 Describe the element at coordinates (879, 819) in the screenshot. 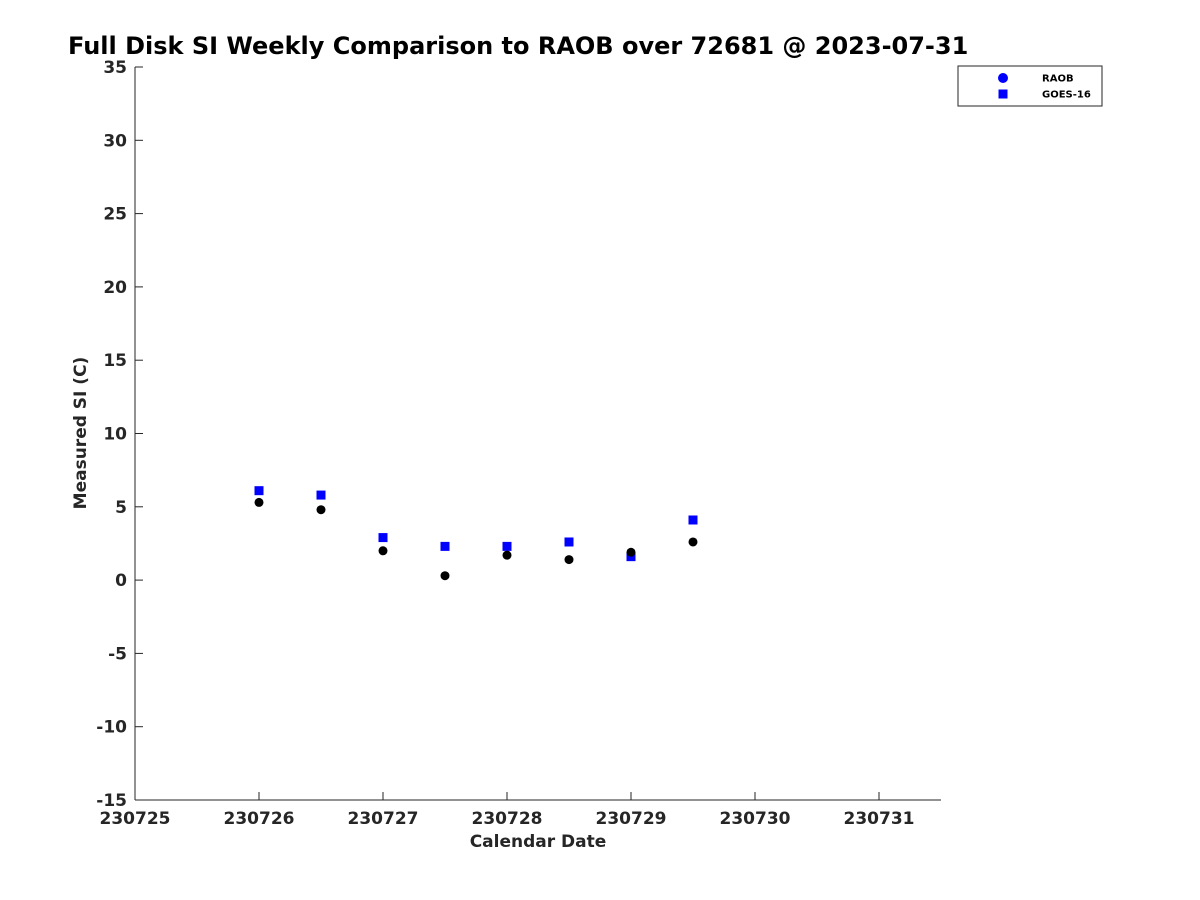

I see `x-tick-label: 230731` at that location.